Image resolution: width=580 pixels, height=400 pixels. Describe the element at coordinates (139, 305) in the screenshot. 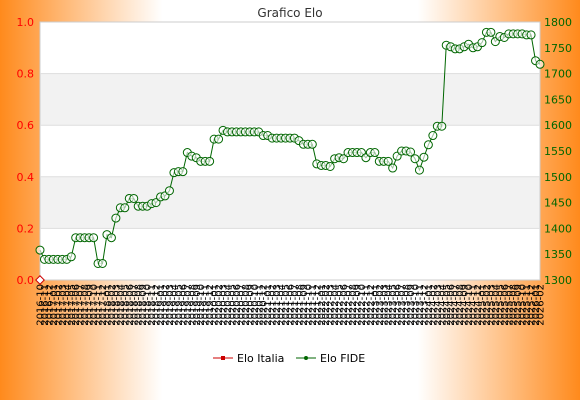

I see `x-tick-label: 2018-08` at that location.